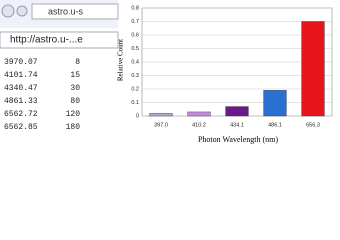  Describe the element at coordinates (73, 127) in the screenshot. I see `count-cell: 180` at that location.